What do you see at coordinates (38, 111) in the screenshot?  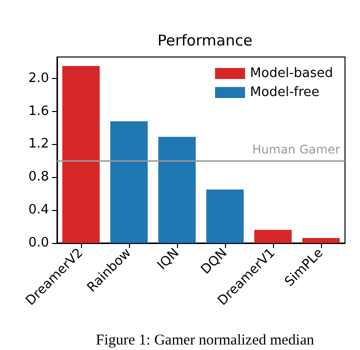 I see `y-tick-label: 1.6` at bounding box center [38, 111].